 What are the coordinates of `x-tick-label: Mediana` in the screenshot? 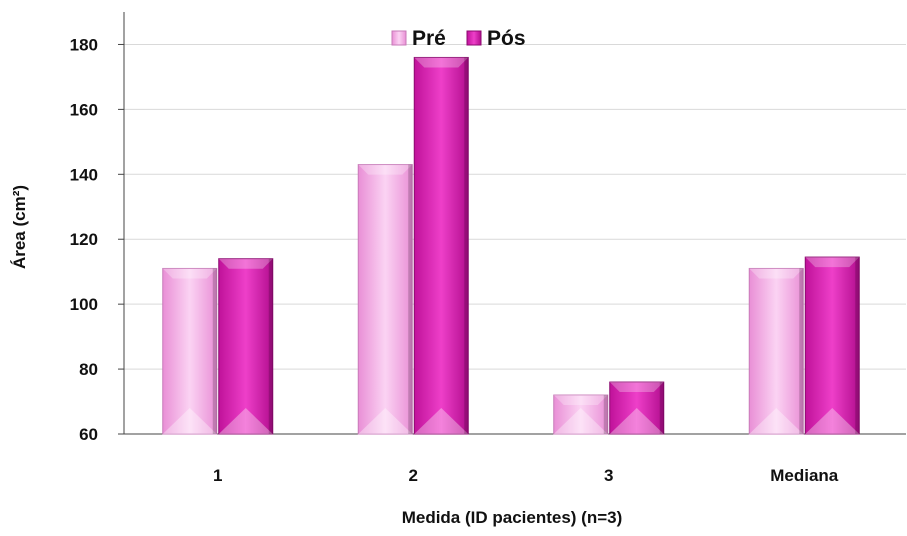 It's located at (804, 475).